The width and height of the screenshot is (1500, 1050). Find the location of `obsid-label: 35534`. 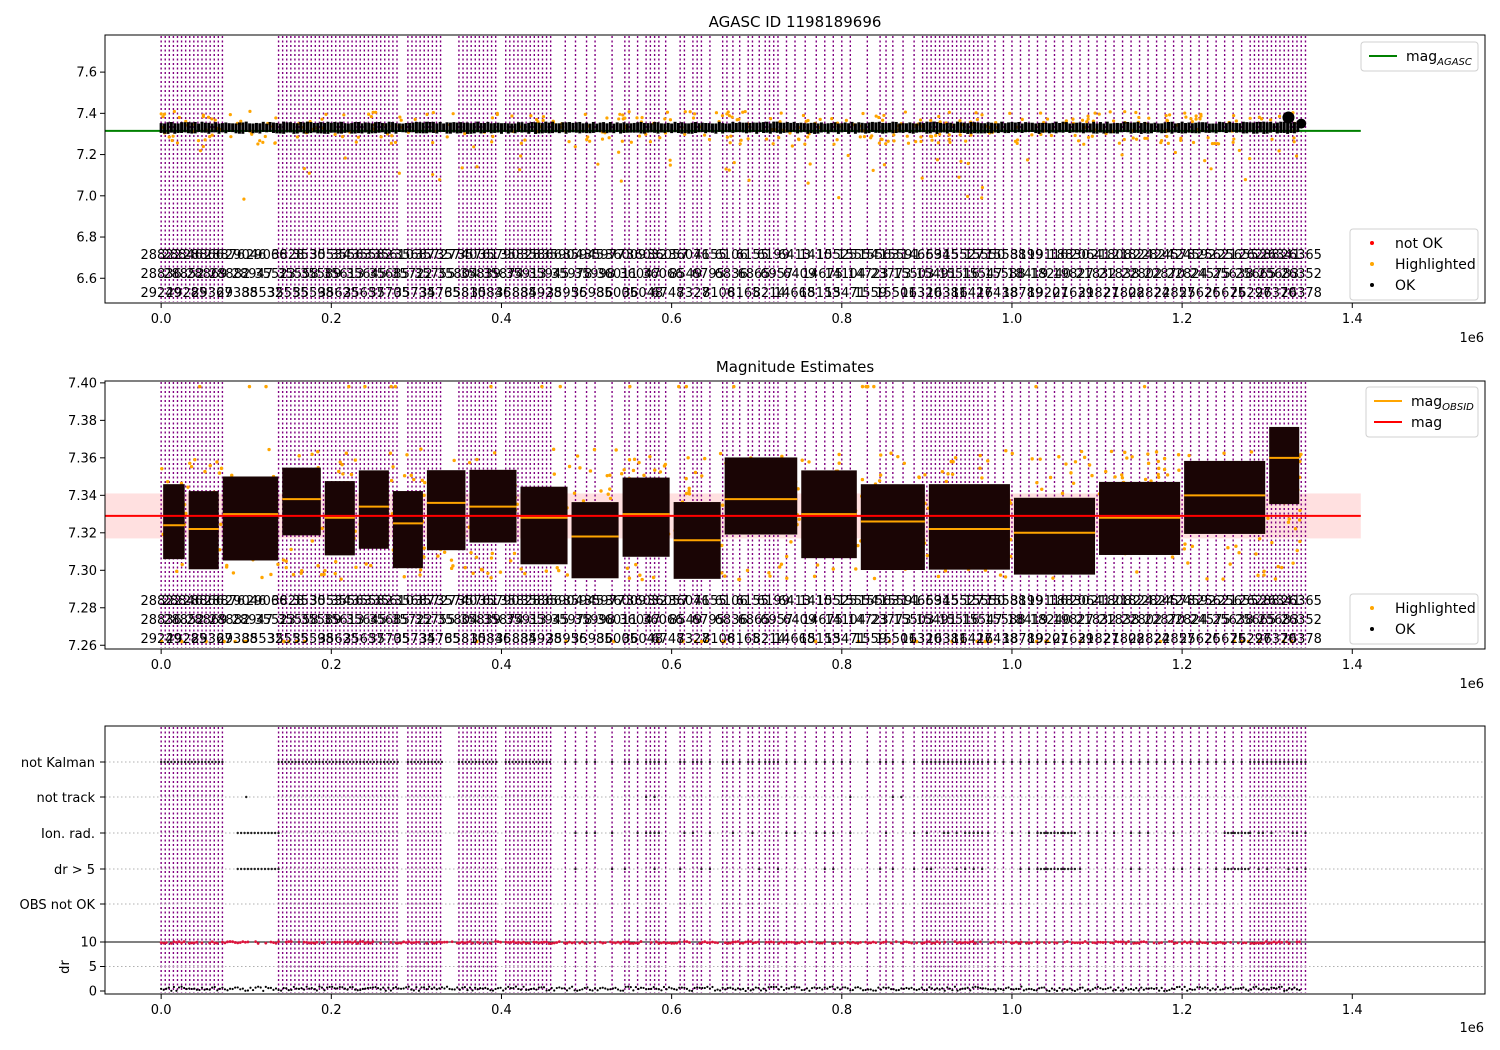

obsid-label: 35534 is located at coordinates (329, 601).